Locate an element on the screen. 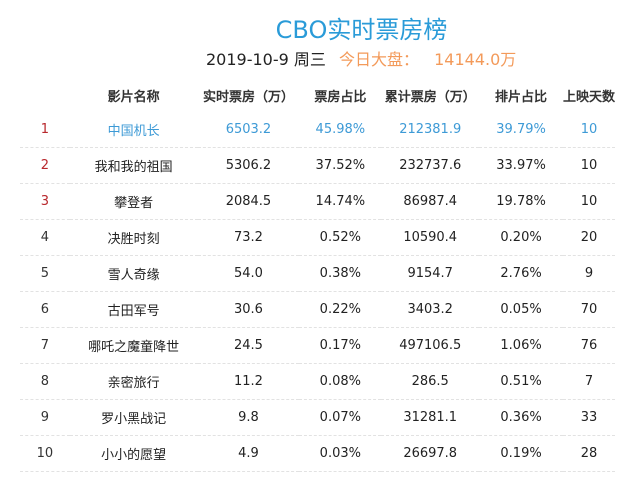 This screenshot has width=623, height=478. table-row: 1 中国机长 6503.2 45.98% 212381.9 39.79% 10 is located at coordinates (317, 130).